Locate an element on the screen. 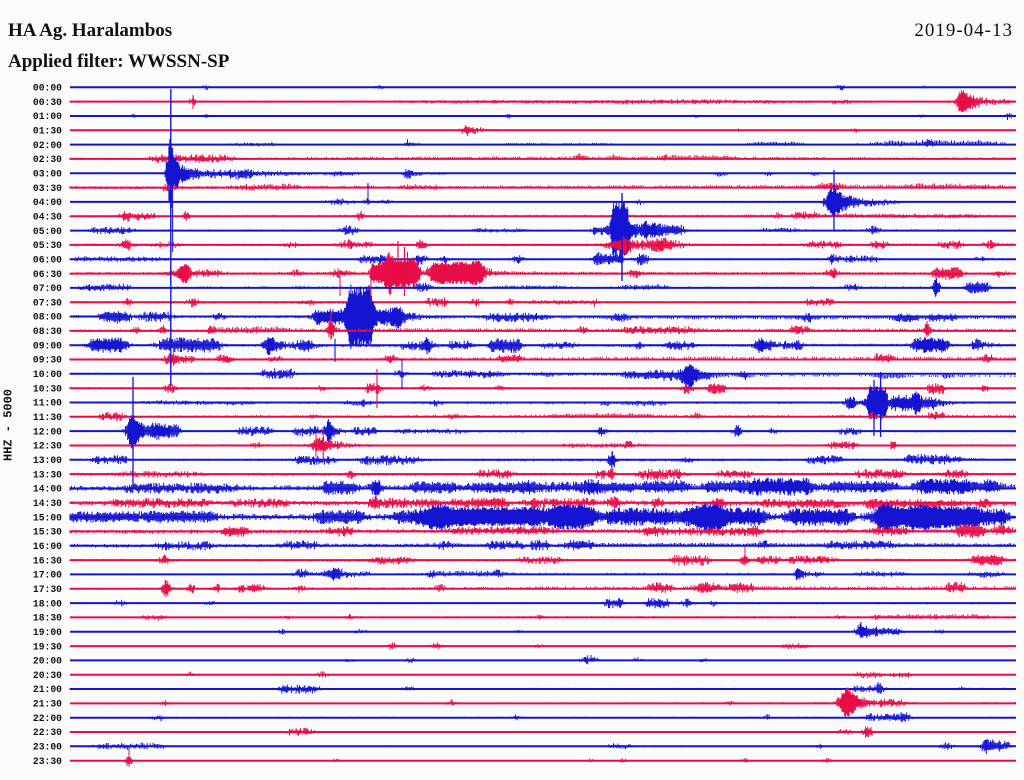 The image size is (1024, 780). svg-text: 23:30 is located at coordinates (47, 761).